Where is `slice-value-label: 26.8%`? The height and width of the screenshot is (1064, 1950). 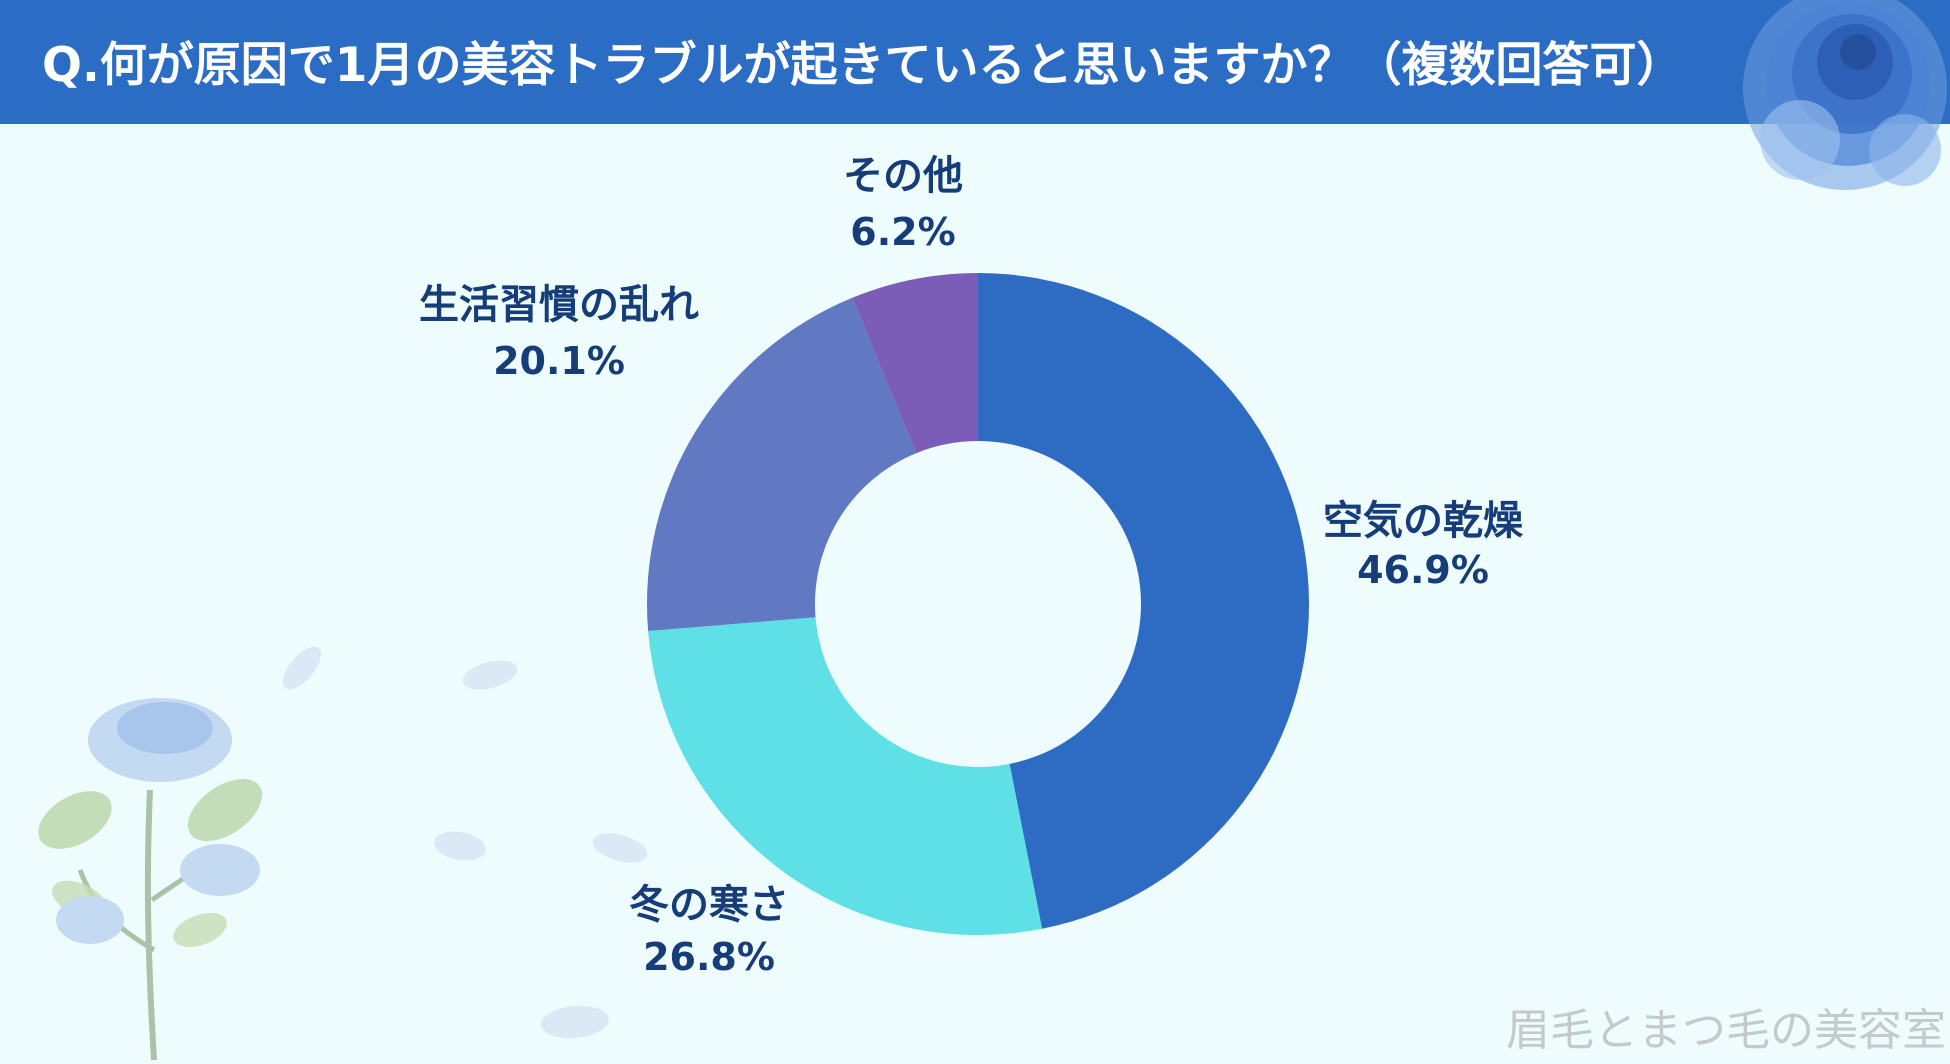
slice-value-label: 26.8% is located at coordinates (709, 957).